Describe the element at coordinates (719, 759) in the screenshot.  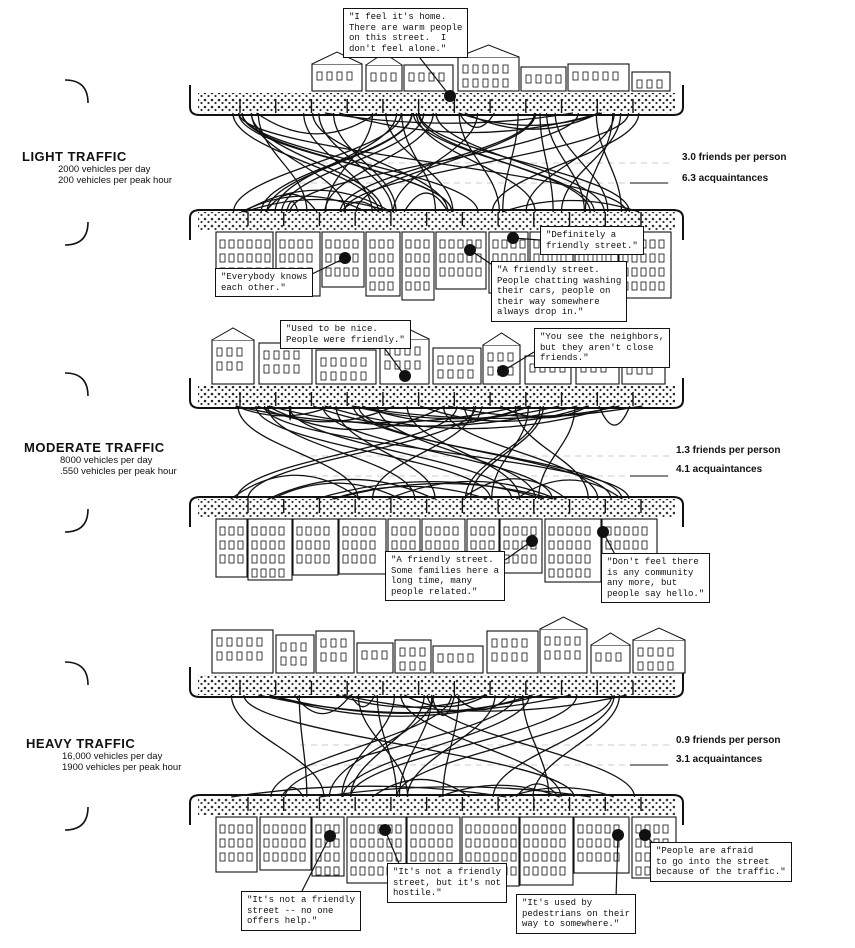
I see `heavy-acquaintances-stat: 3.1 acquaintances` at that location.